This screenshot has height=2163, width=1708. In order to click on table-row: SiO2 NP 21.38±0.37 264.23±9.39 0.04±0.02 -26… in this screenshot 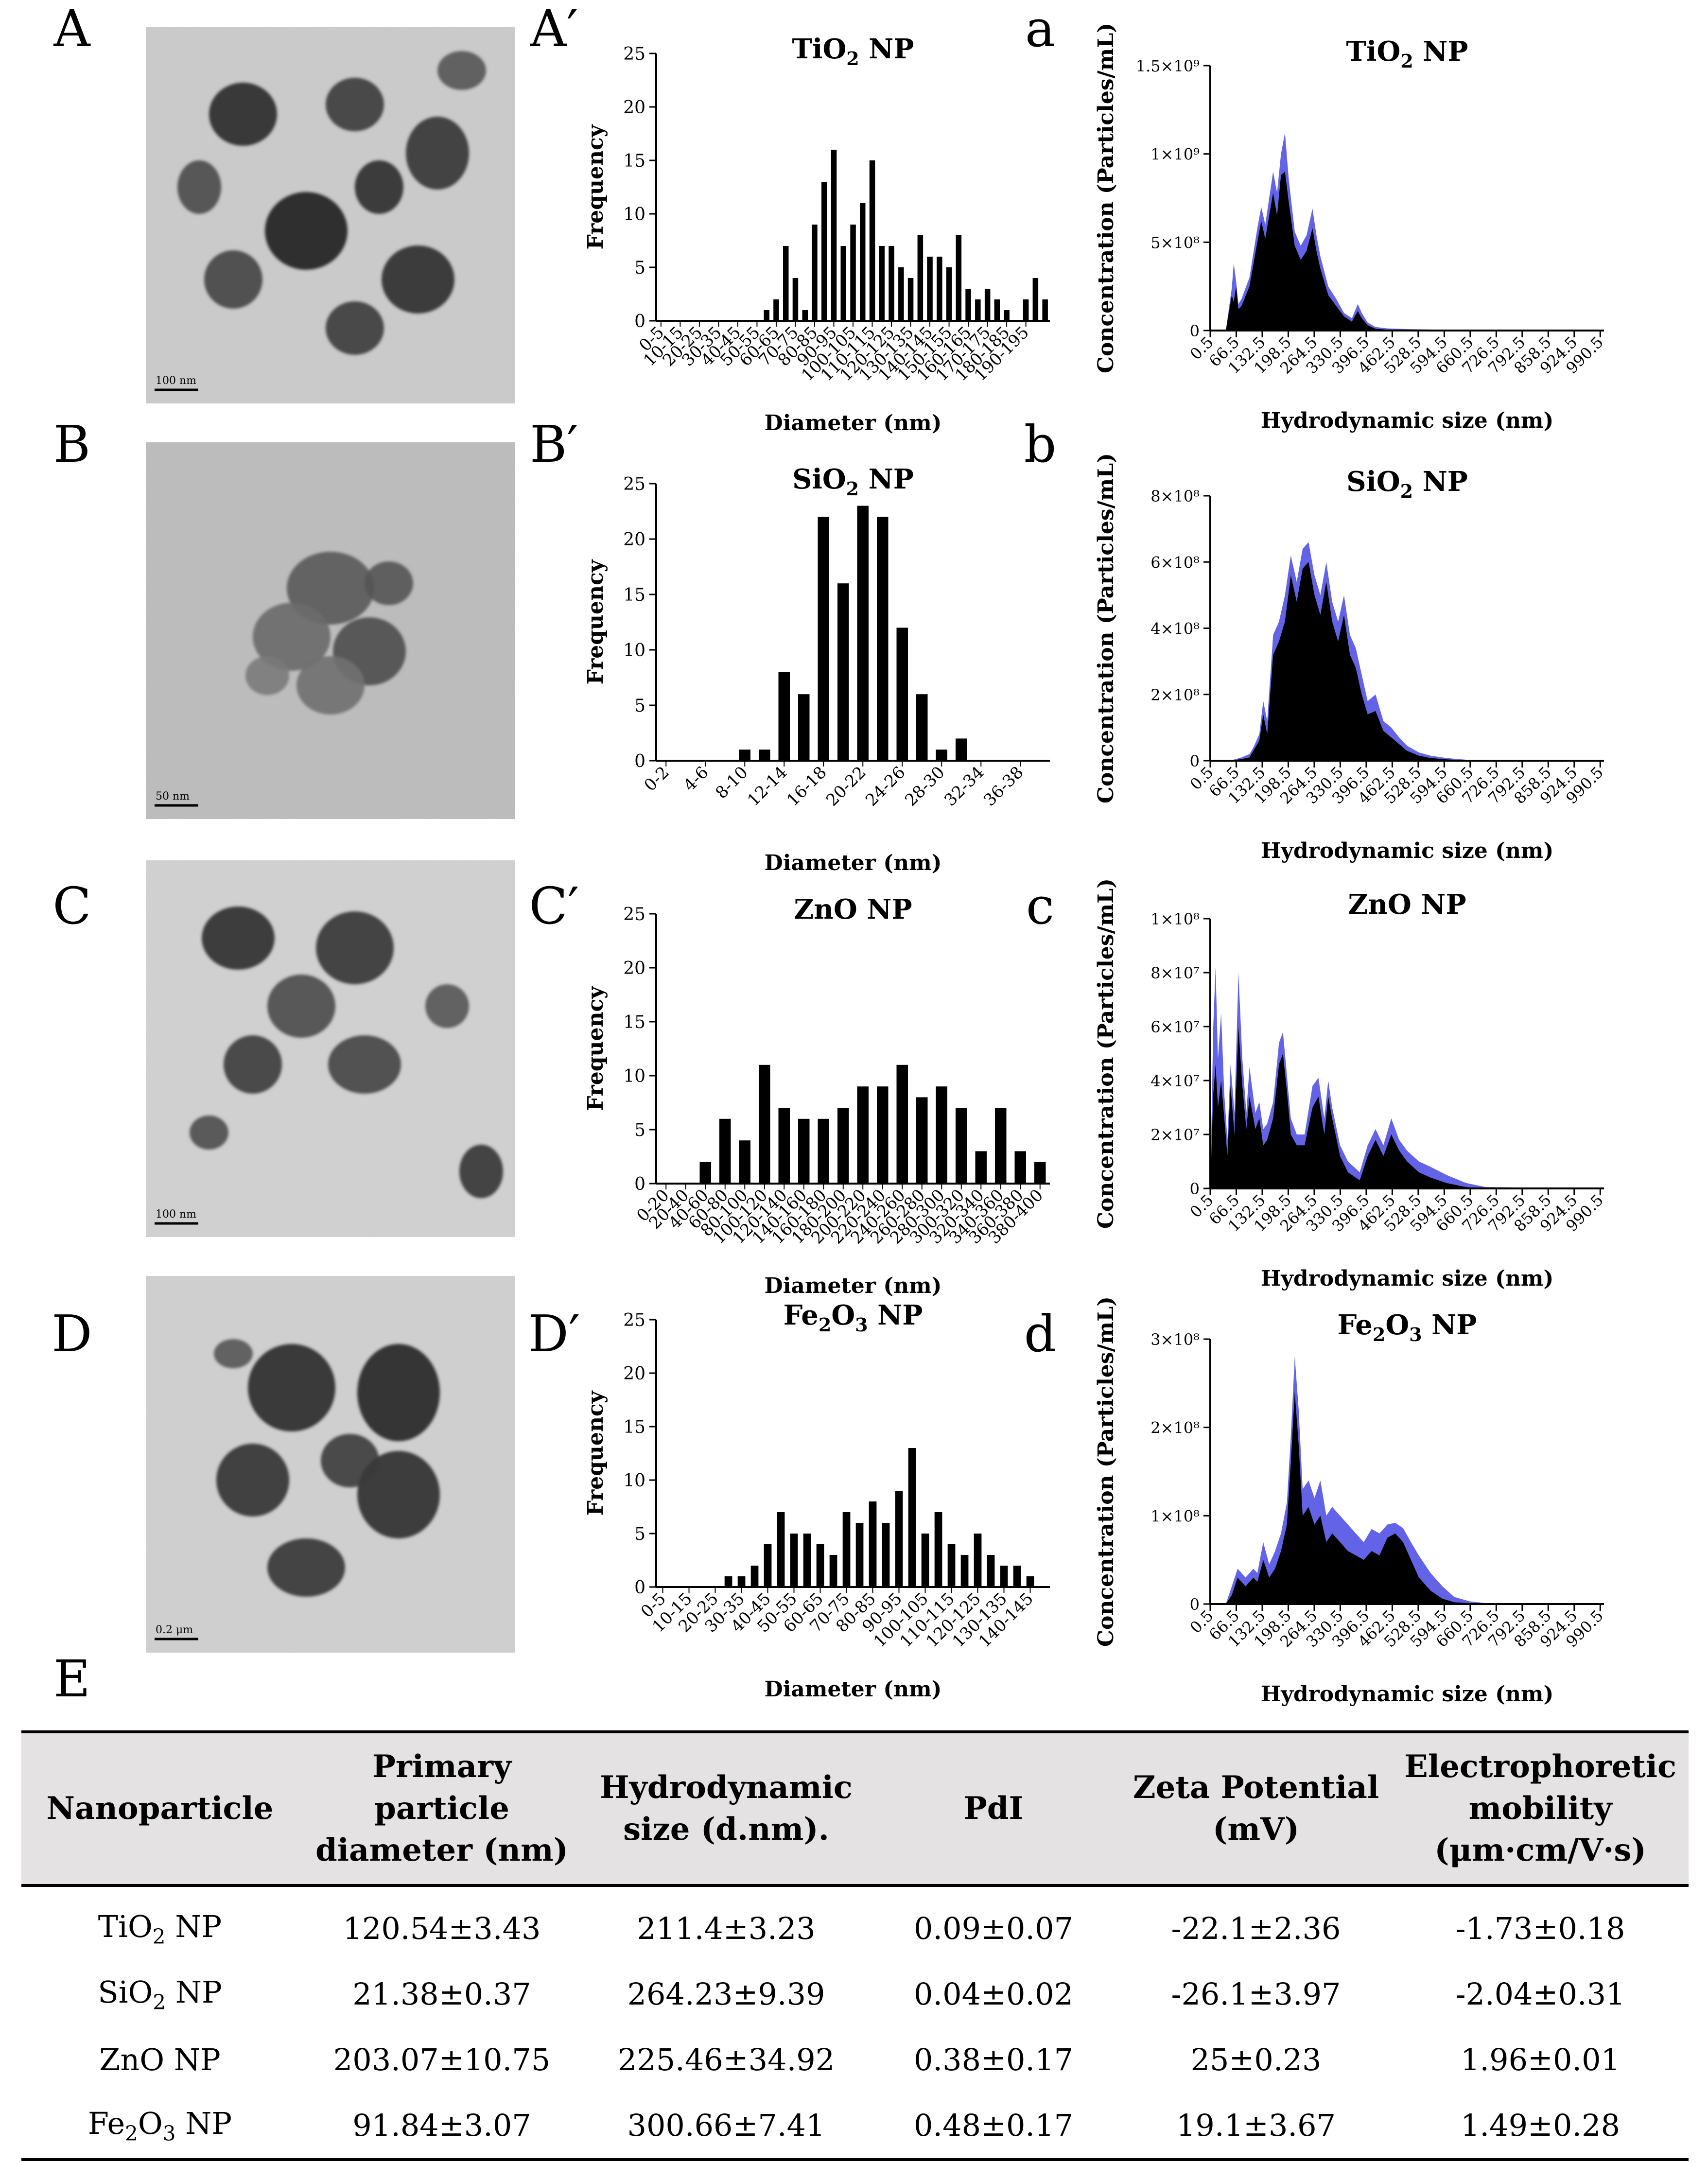, I will do `click(855, 1994)`.